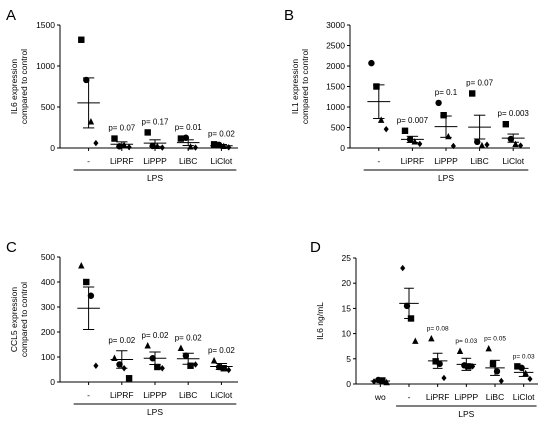  I want to click on p-value-label: p= 0.07, so click(121, 128).